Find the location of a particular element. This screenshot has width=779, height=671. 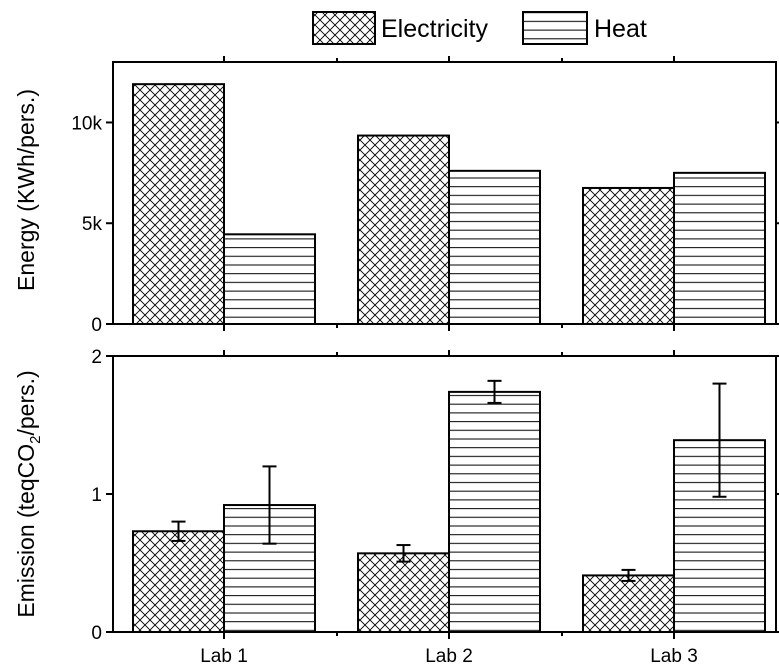

legend: Electricity Heat is located at coordinates (479, 28).